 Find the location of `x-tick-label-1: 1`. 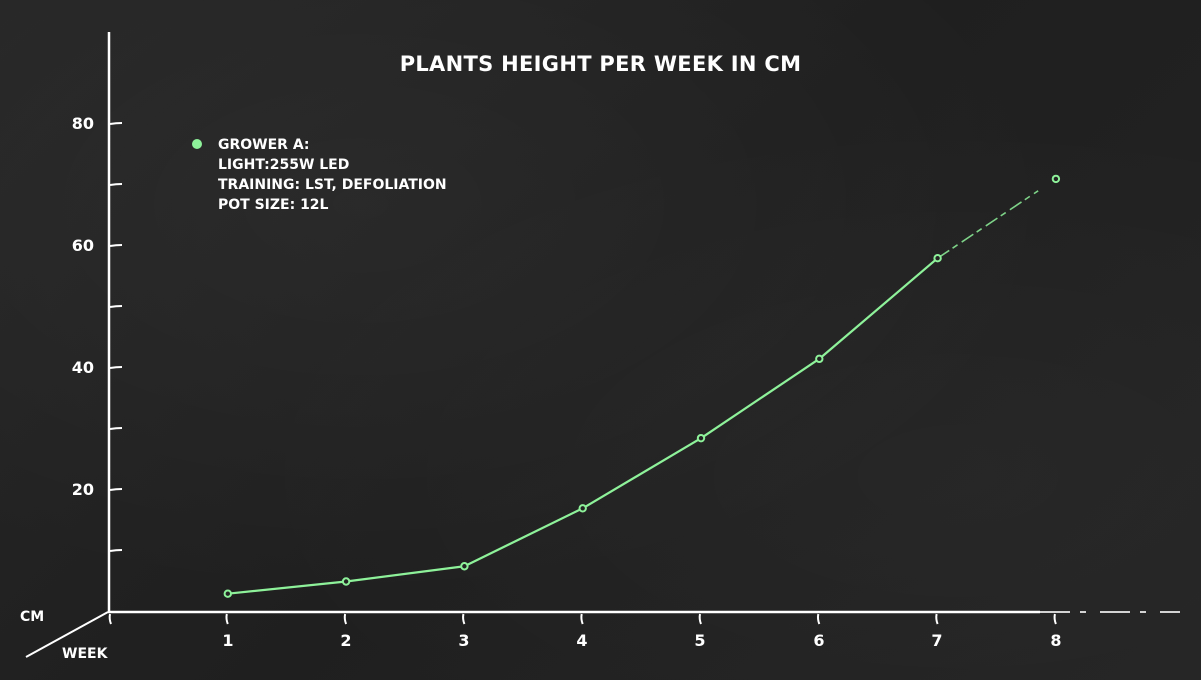

x-tick-label-1: 1 is located at coordinates (228, 640).